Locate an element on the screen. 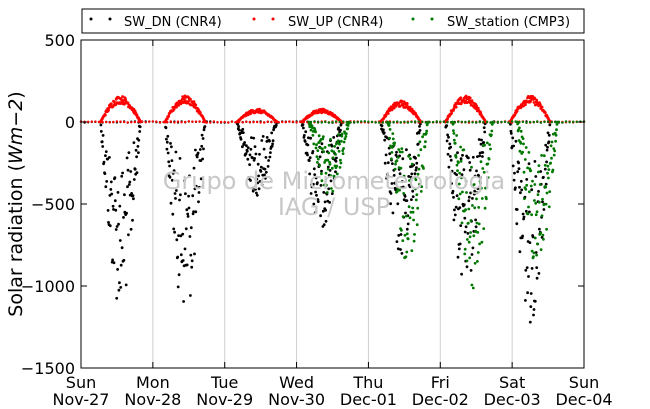 This screenshot has width=650, height=409. legend-entry-sw-up: SW_UP (CNR4) is located at coordinates (317, 22).